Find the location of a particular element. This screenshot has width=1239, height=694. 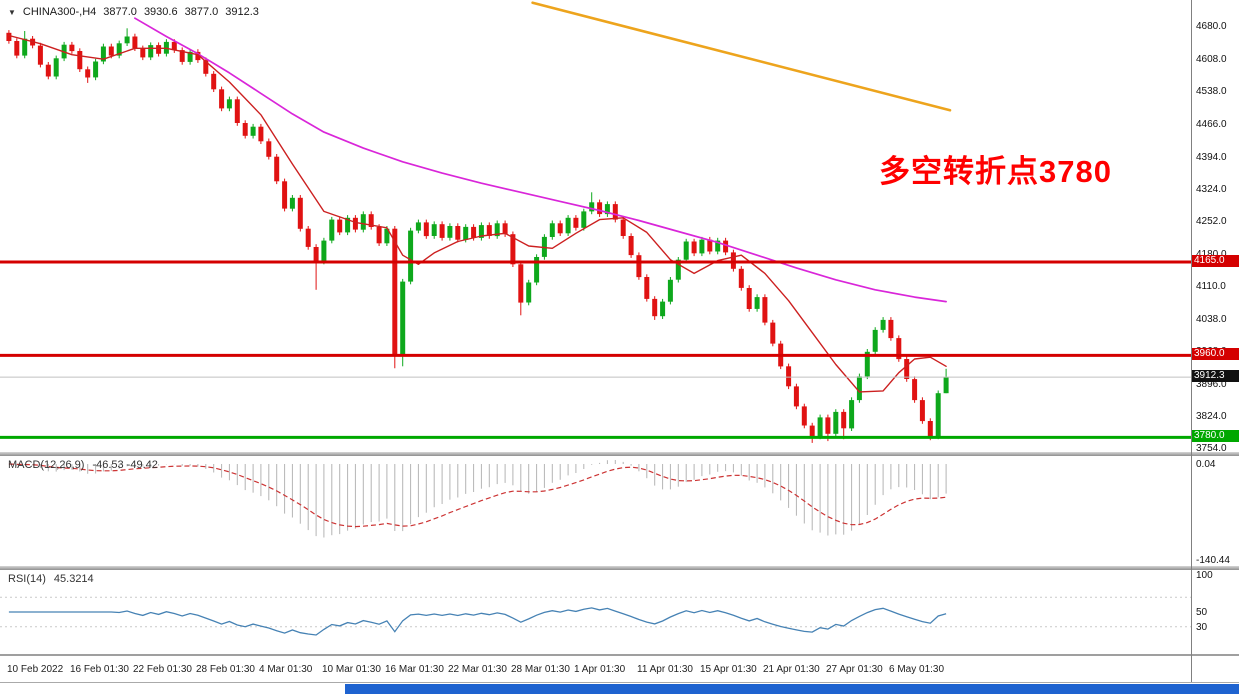

time-axis-label: 21 Apr 01:30 is located at coordinates (791, 669).